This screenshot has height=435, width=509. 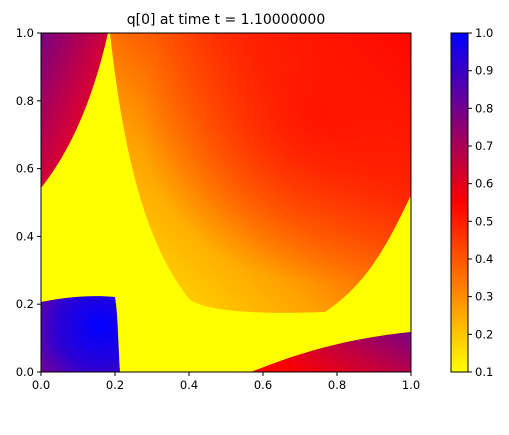 I want to click on x-tick-label: 0.8, so click(x=337, y=385).